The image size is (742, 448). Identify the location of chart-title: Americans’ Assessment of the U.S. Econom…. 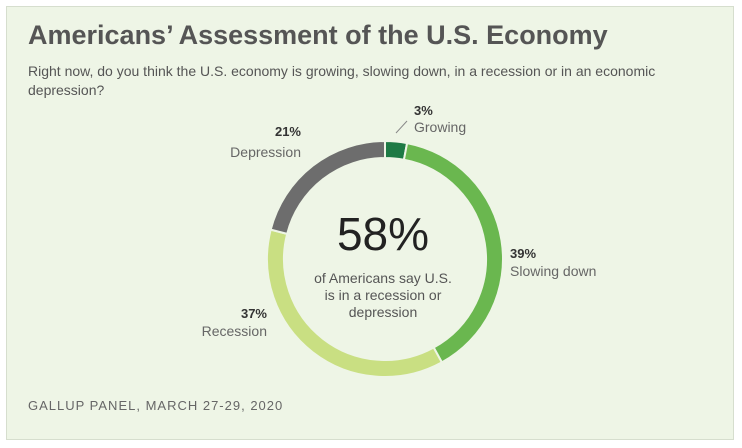
(318, 35).